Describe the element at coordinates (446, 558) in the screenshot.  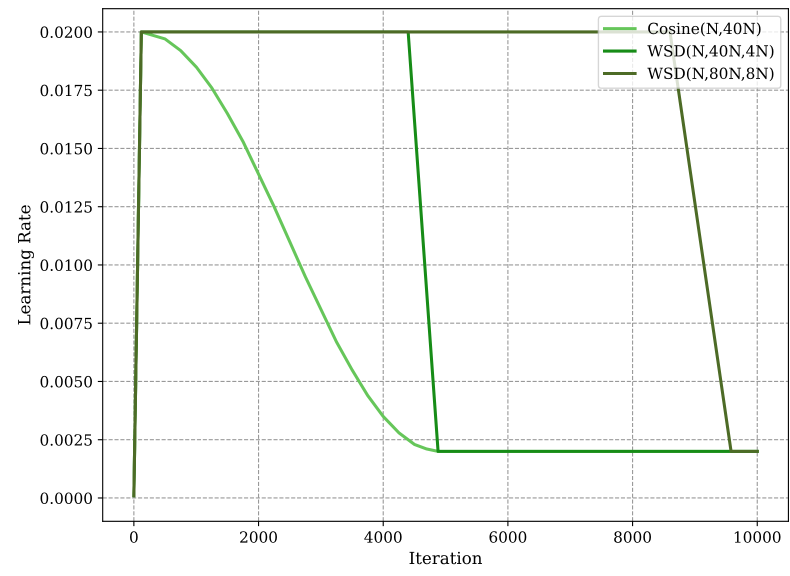
I see `x-axis-title: Iteration` at that location.